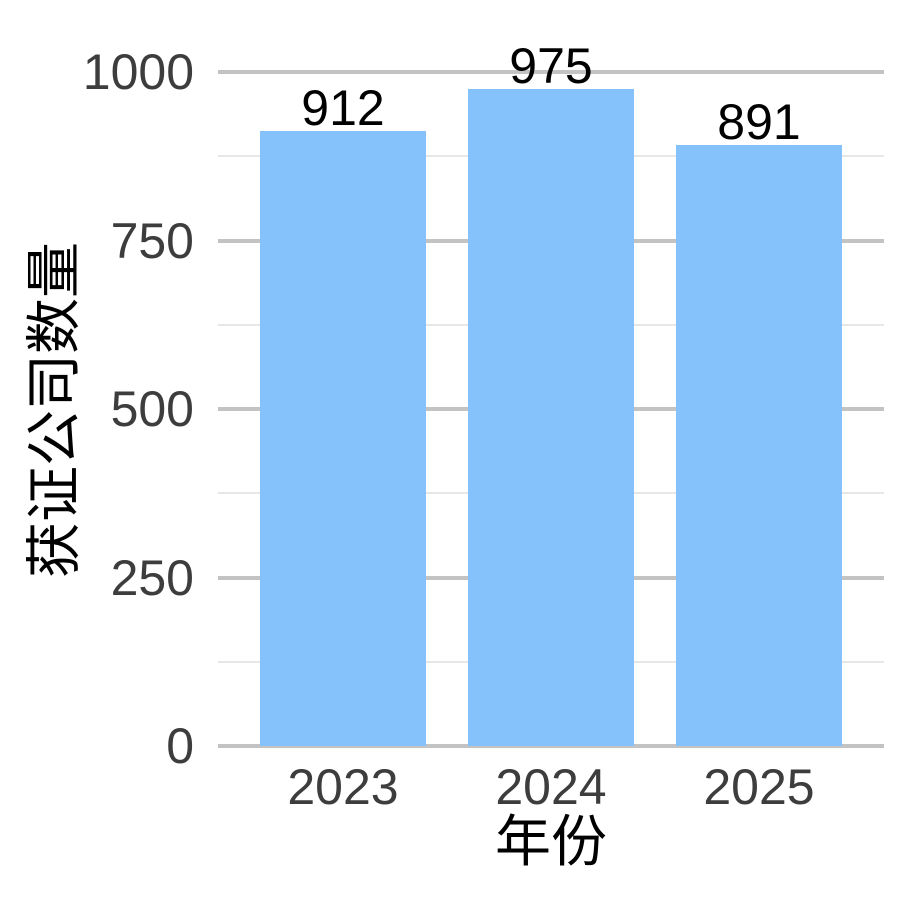 The width and height of the screenshot is (900, 900). I want to click on x-axis-tick-label: 2023, so click(343, 787).